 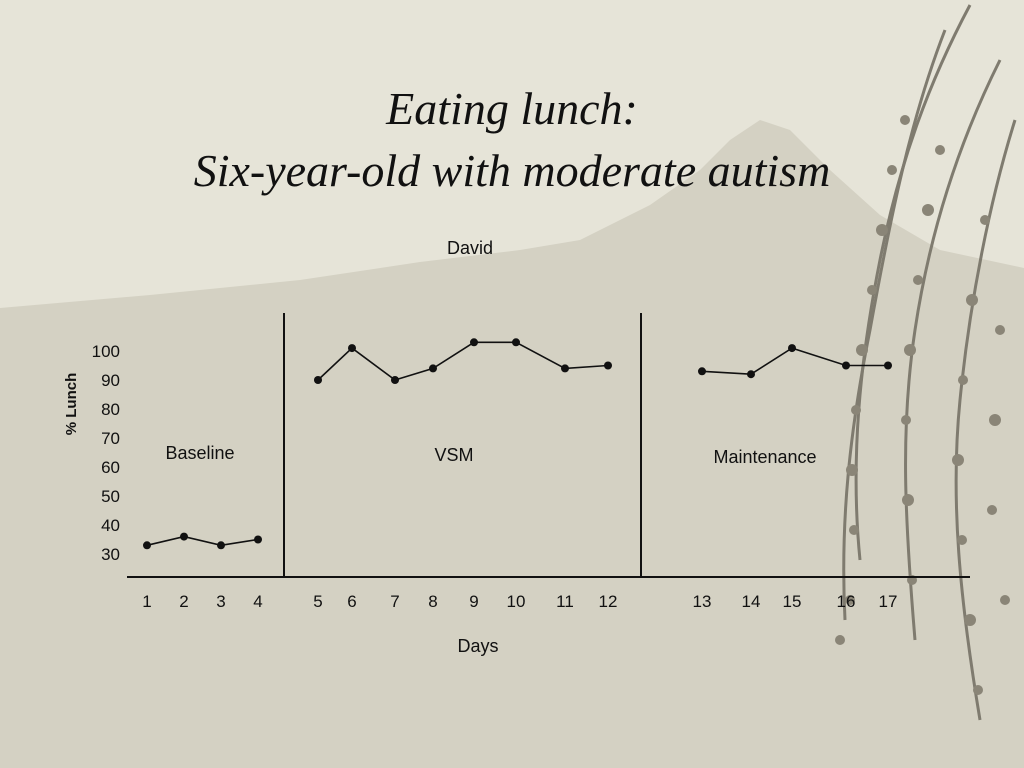 What do you see at coordinates (220, 601) in the screenshot?
I see `x-tick-label-3: 3` at bounding box center [220, 601].